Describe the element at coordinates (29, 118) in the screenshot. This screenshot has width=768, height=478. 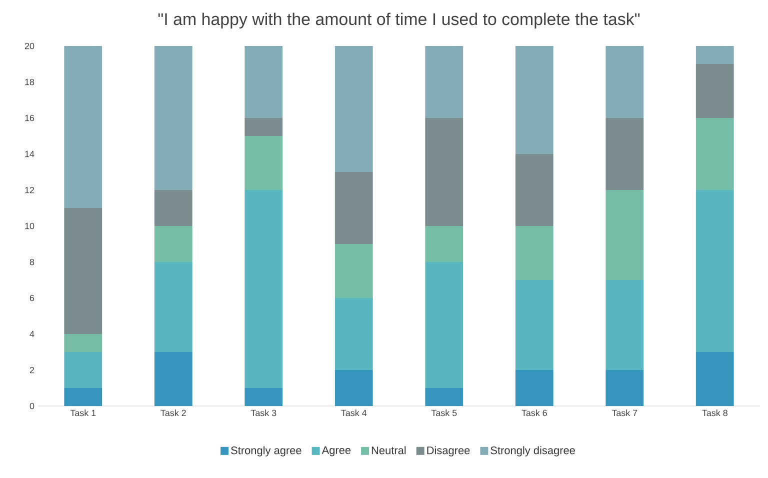
I see `y-tick-label: 16` at that location.